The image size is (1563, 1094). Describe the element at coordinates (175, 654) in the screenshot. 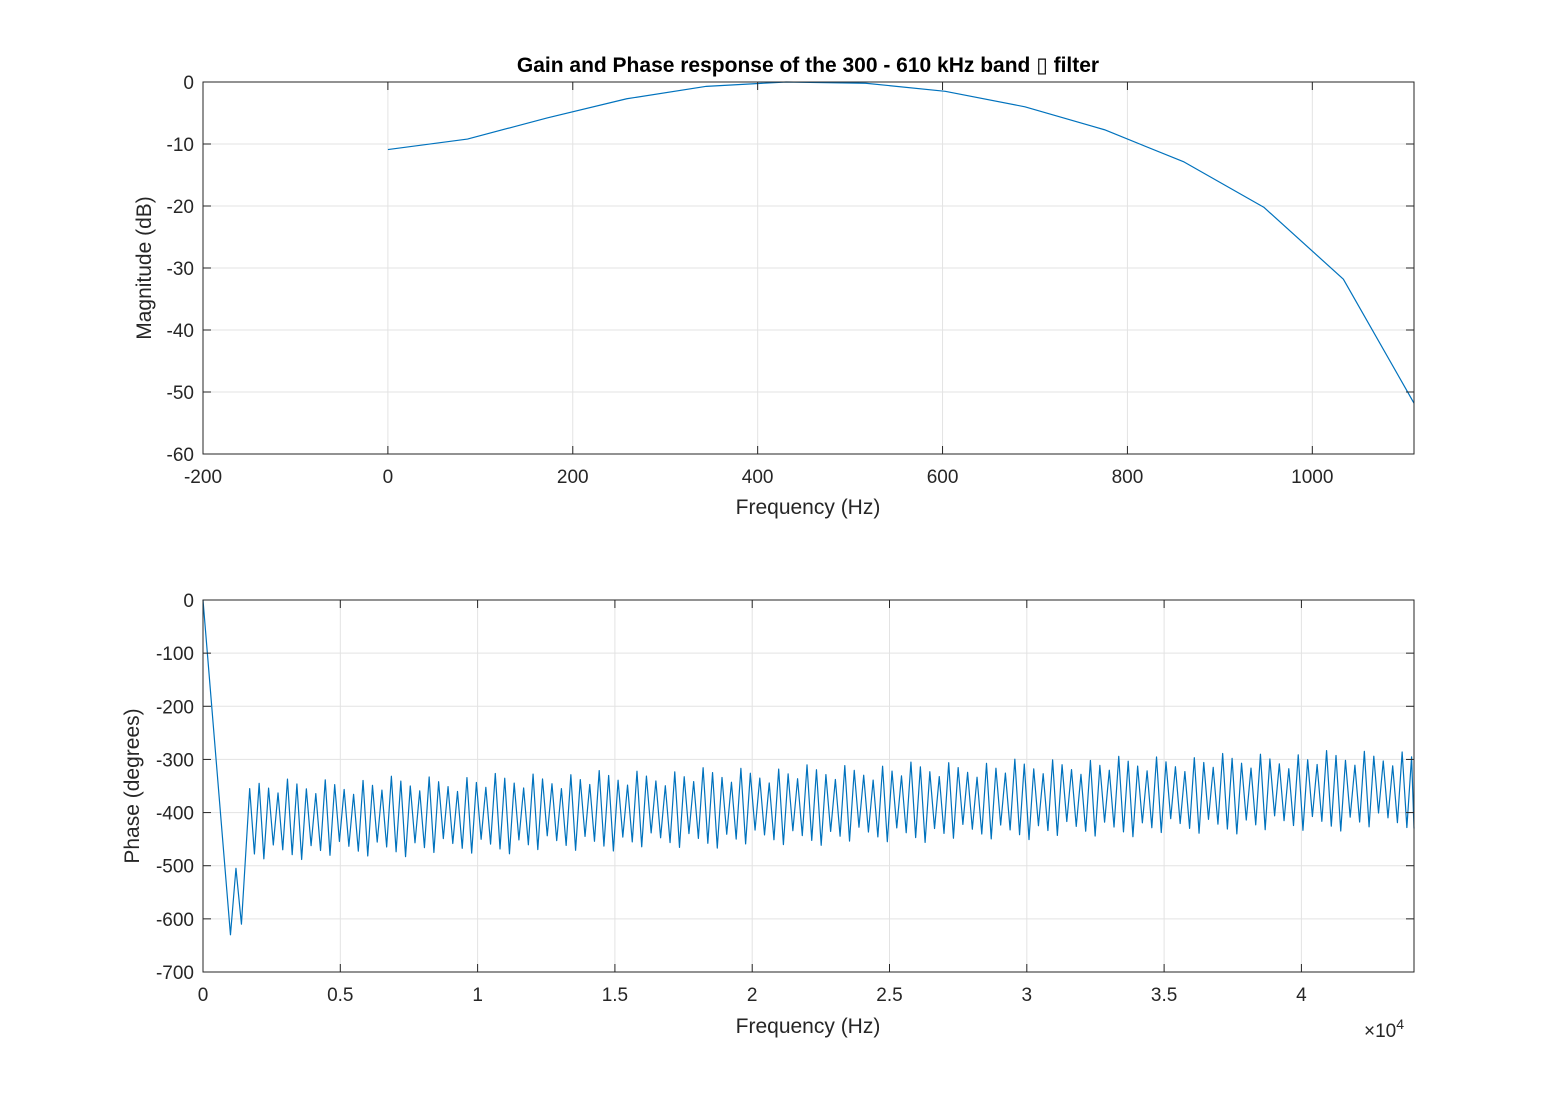

I see `phase-ytick-label: -100` at that location.